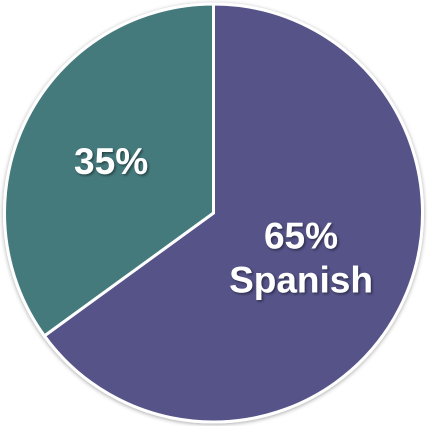  What do you see at coordinates (301, 280) in the screenshot?
I see `slice-category-label-1: Spanish` at bounding box center [301, 280].